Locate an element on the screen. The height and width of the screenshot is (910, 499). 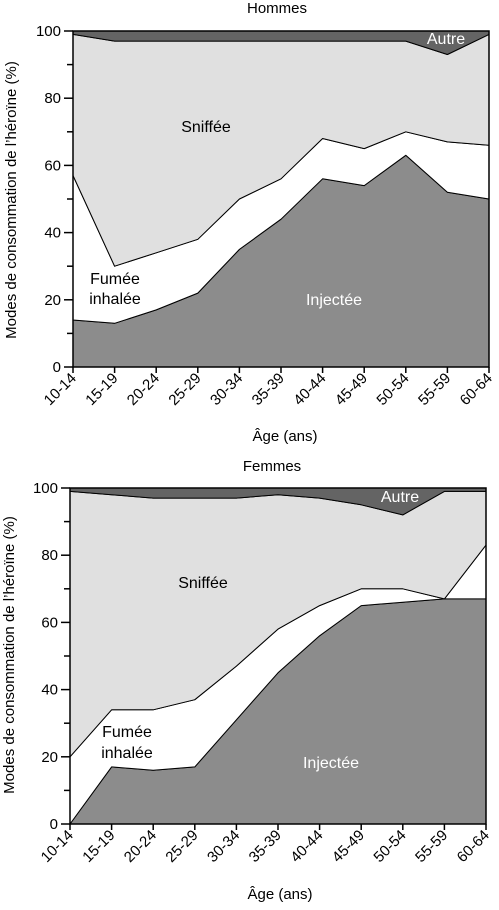
x-tick-label-hommes: 45-49 is located at coordinates (351, 389).